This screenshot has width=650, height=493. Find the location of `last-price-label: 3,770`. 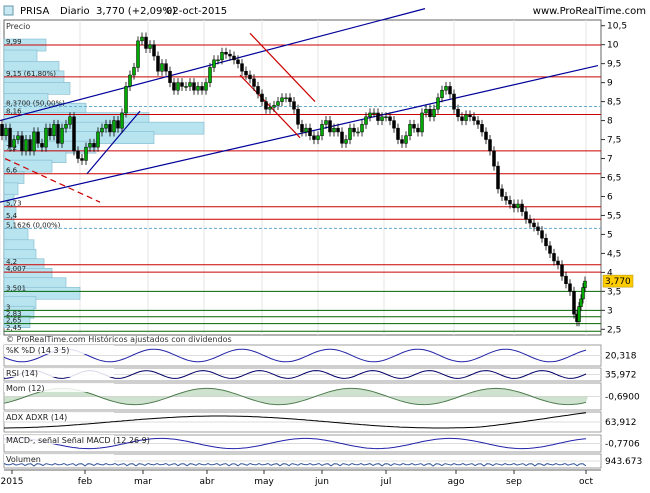

last-price-label: 3,770 is located at coordinates (618, 282).